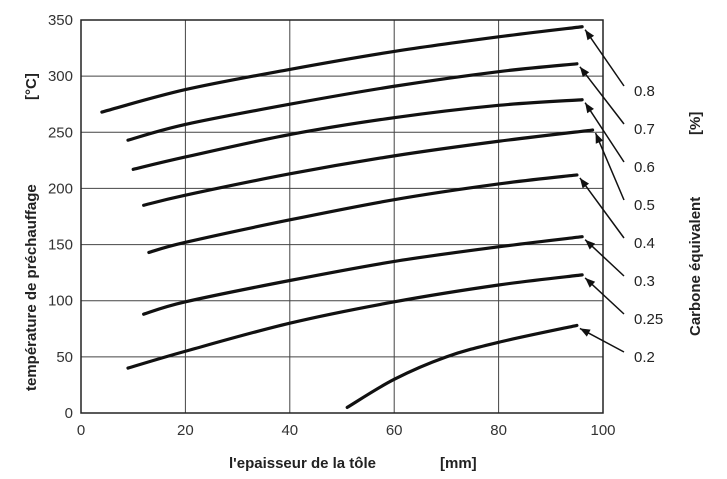  What do you see at coordinates (81, 430) in the screenshot?
I see `x-tick-label: 0` at bounding box center [81, 430].